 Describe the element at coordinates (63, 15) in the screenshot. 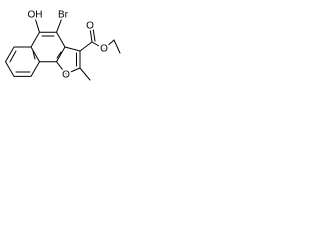

I see `atom-label: Br` at that location.